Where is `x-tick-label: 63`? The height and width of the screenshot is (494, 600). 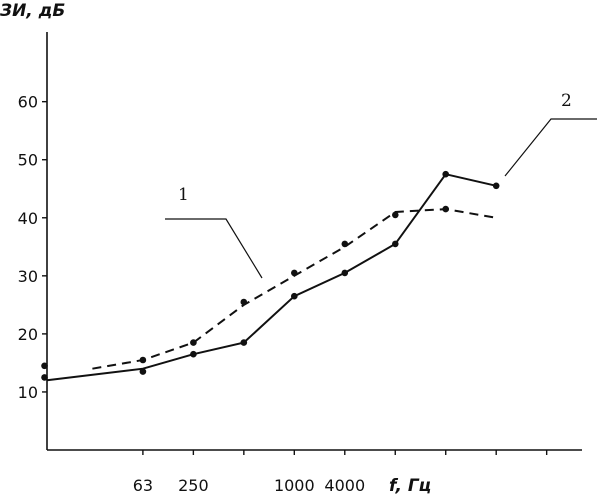 x-tick-label: 63 is located at coordinates (143, 485).